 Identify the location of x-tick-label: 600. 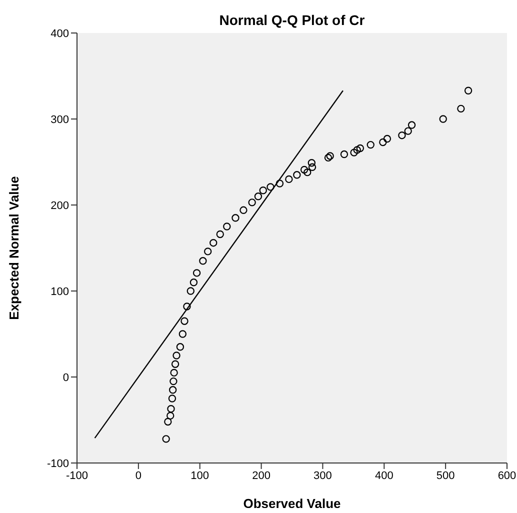
(507, 476).